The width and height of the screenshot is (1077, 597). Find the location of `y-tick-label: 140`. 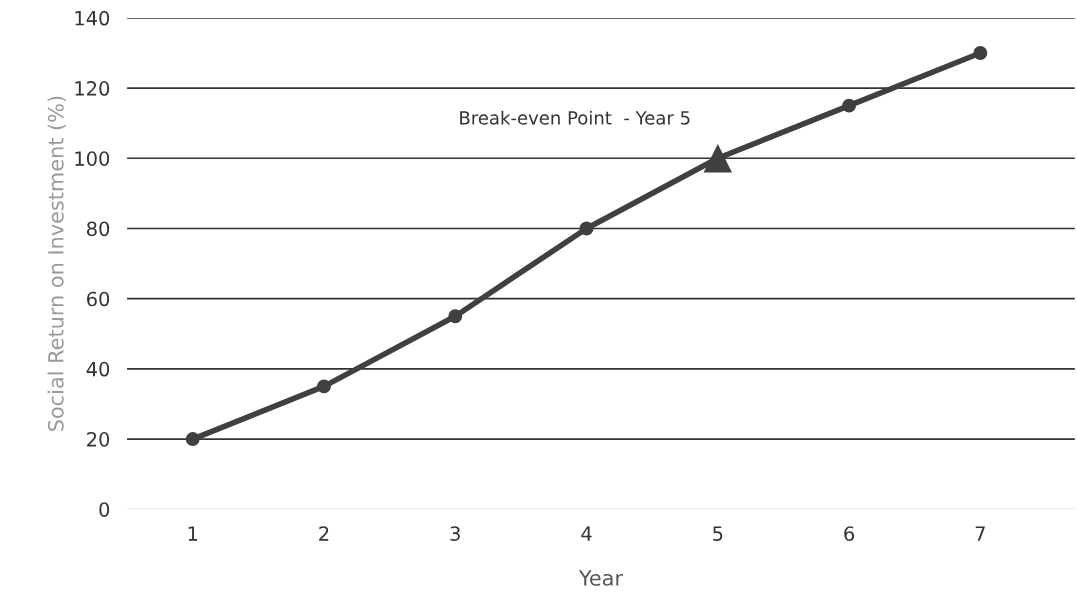

y-tick-label: 140 is located at coordinates (92, 18).